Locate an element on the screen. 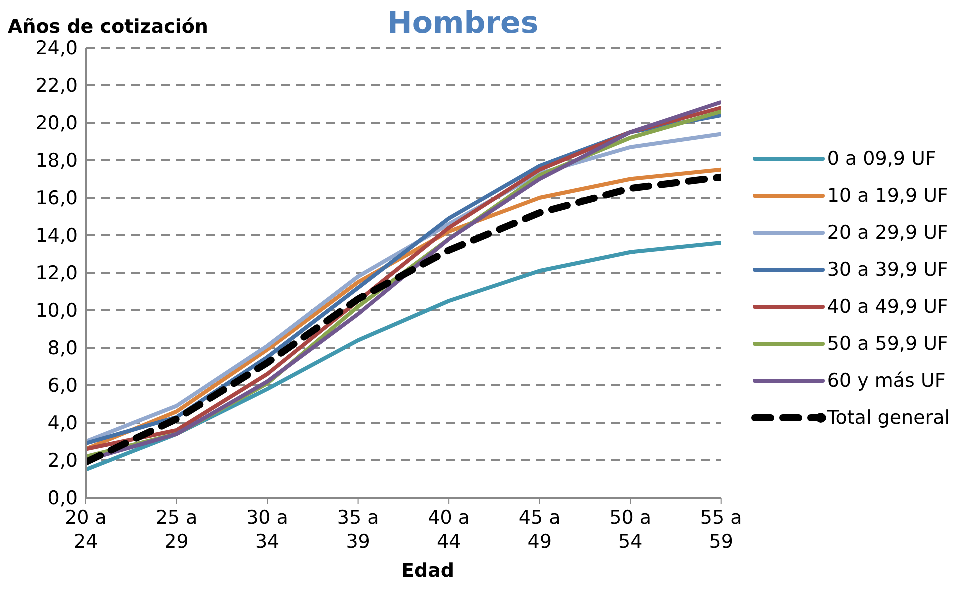 Image resolution: width=968 pixels, height=598 pixels. y-tick-label: 14,0 is located at coordinates (57, 236).